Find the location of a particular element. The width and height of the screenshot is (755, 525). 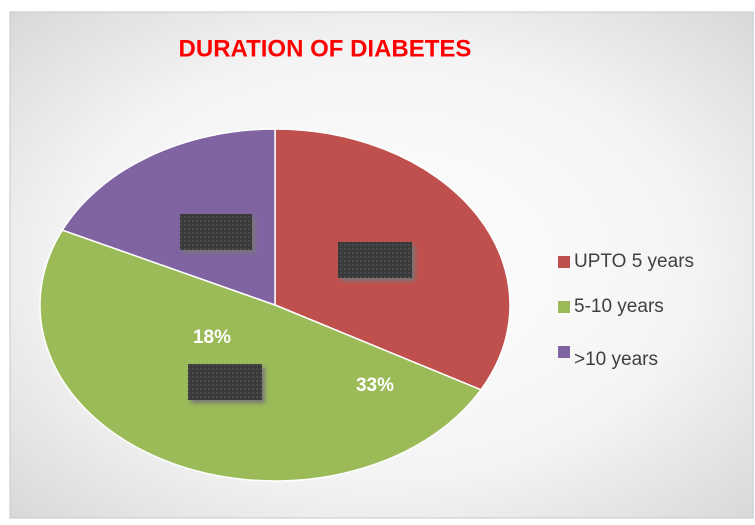

chart-title: DURATION OF DIABETES is located at coordinates (325, 48).